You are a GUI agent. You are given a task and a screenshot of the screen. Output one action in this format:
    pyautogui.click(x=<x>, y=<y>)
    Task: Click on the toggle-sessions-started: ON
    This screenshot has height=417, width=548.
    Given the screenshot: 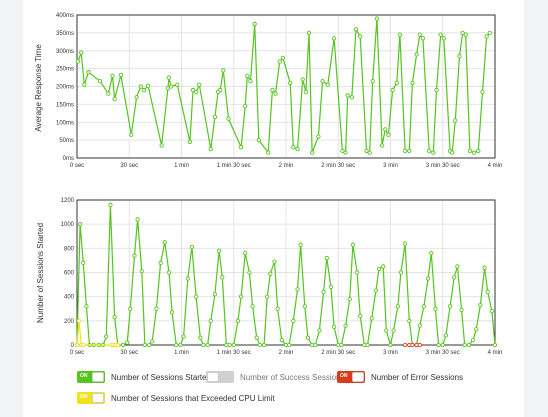 What is the action you would take?
    pyautogui.click(x=91, y=377)
    